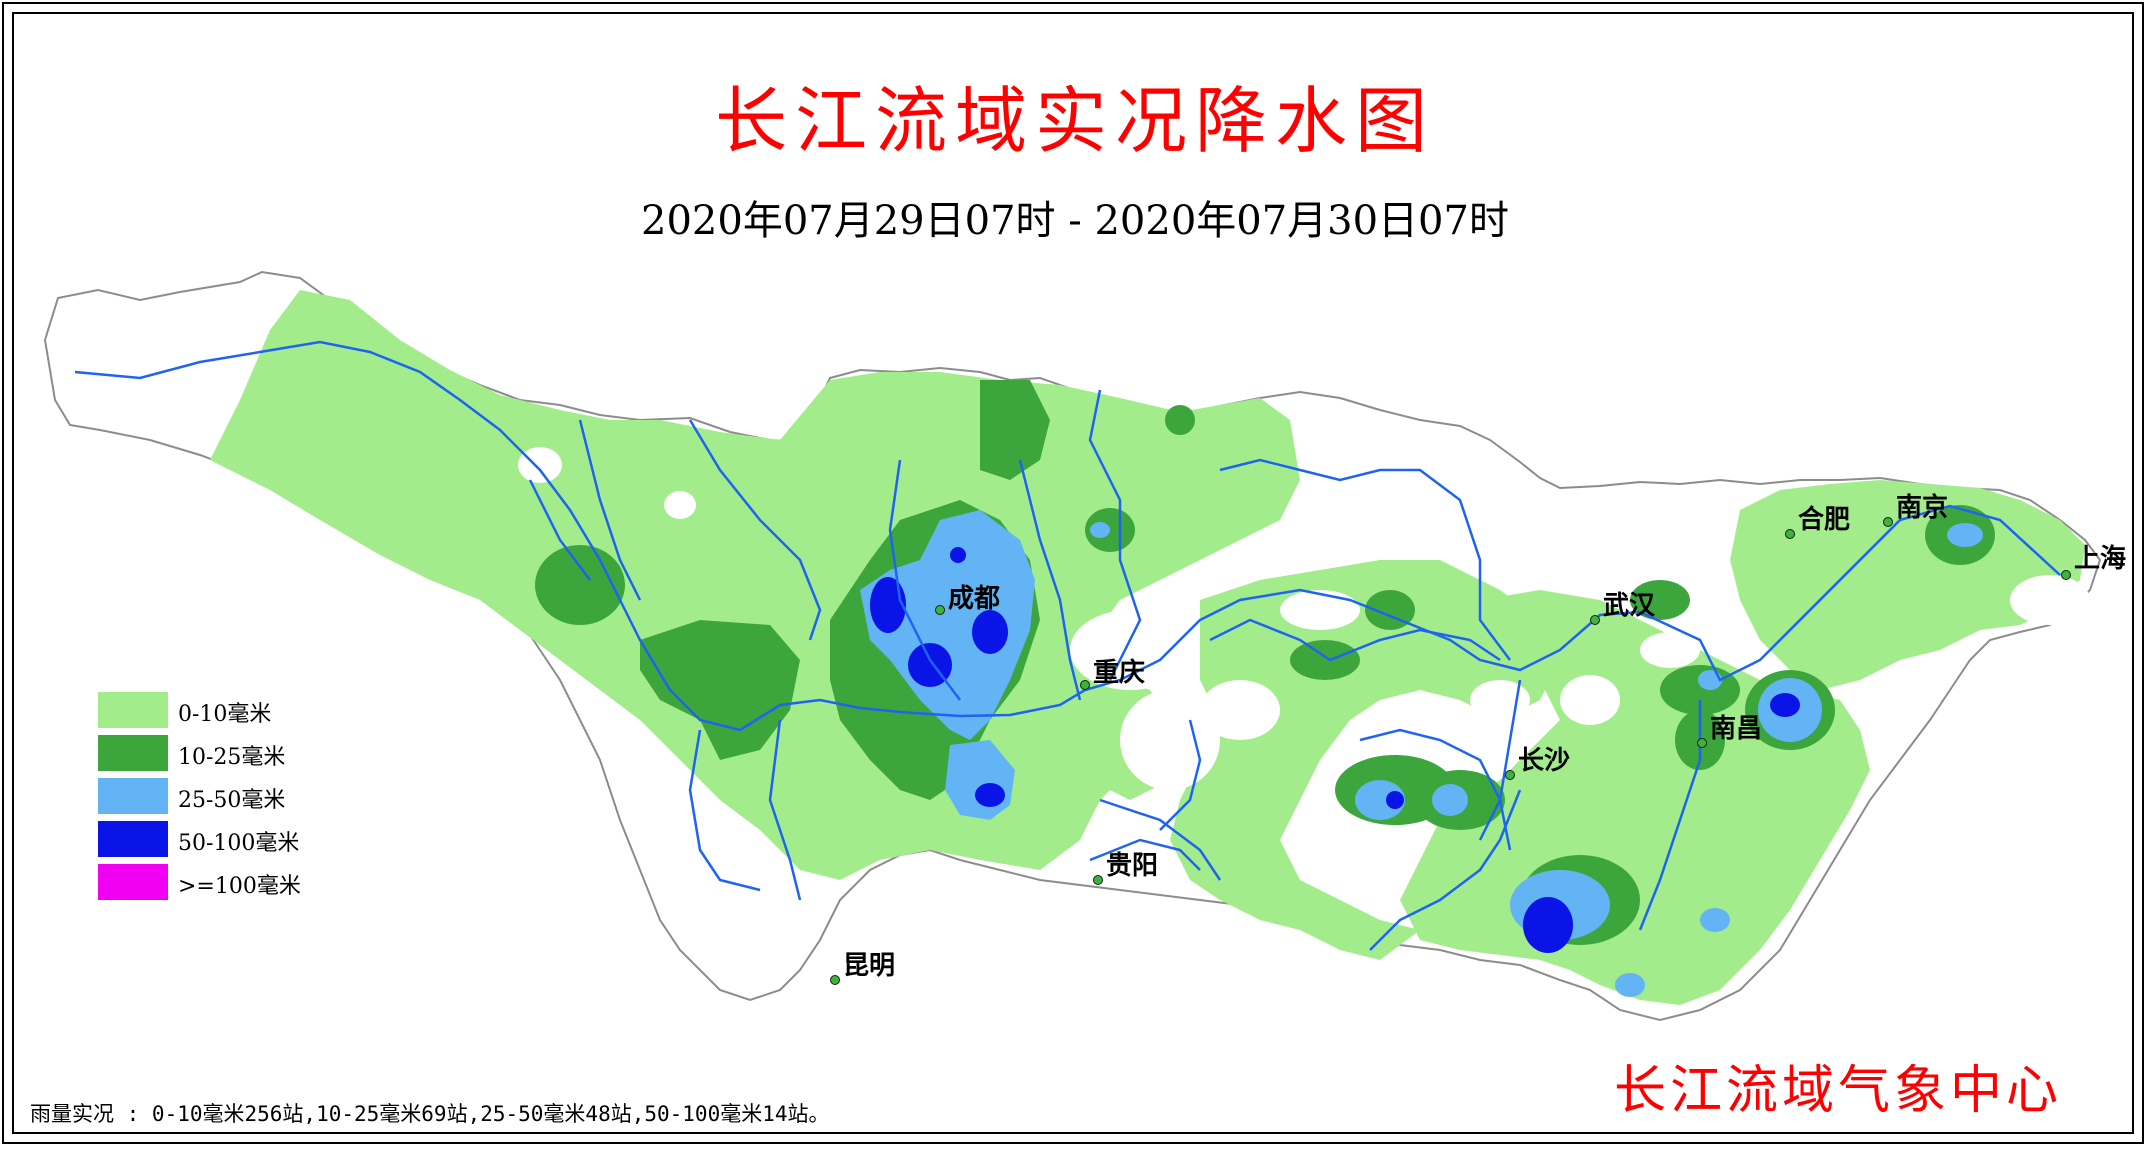 The image size is (2150, 1150). I want to click on legend-label: 0-10毫米, so click(225, 714).